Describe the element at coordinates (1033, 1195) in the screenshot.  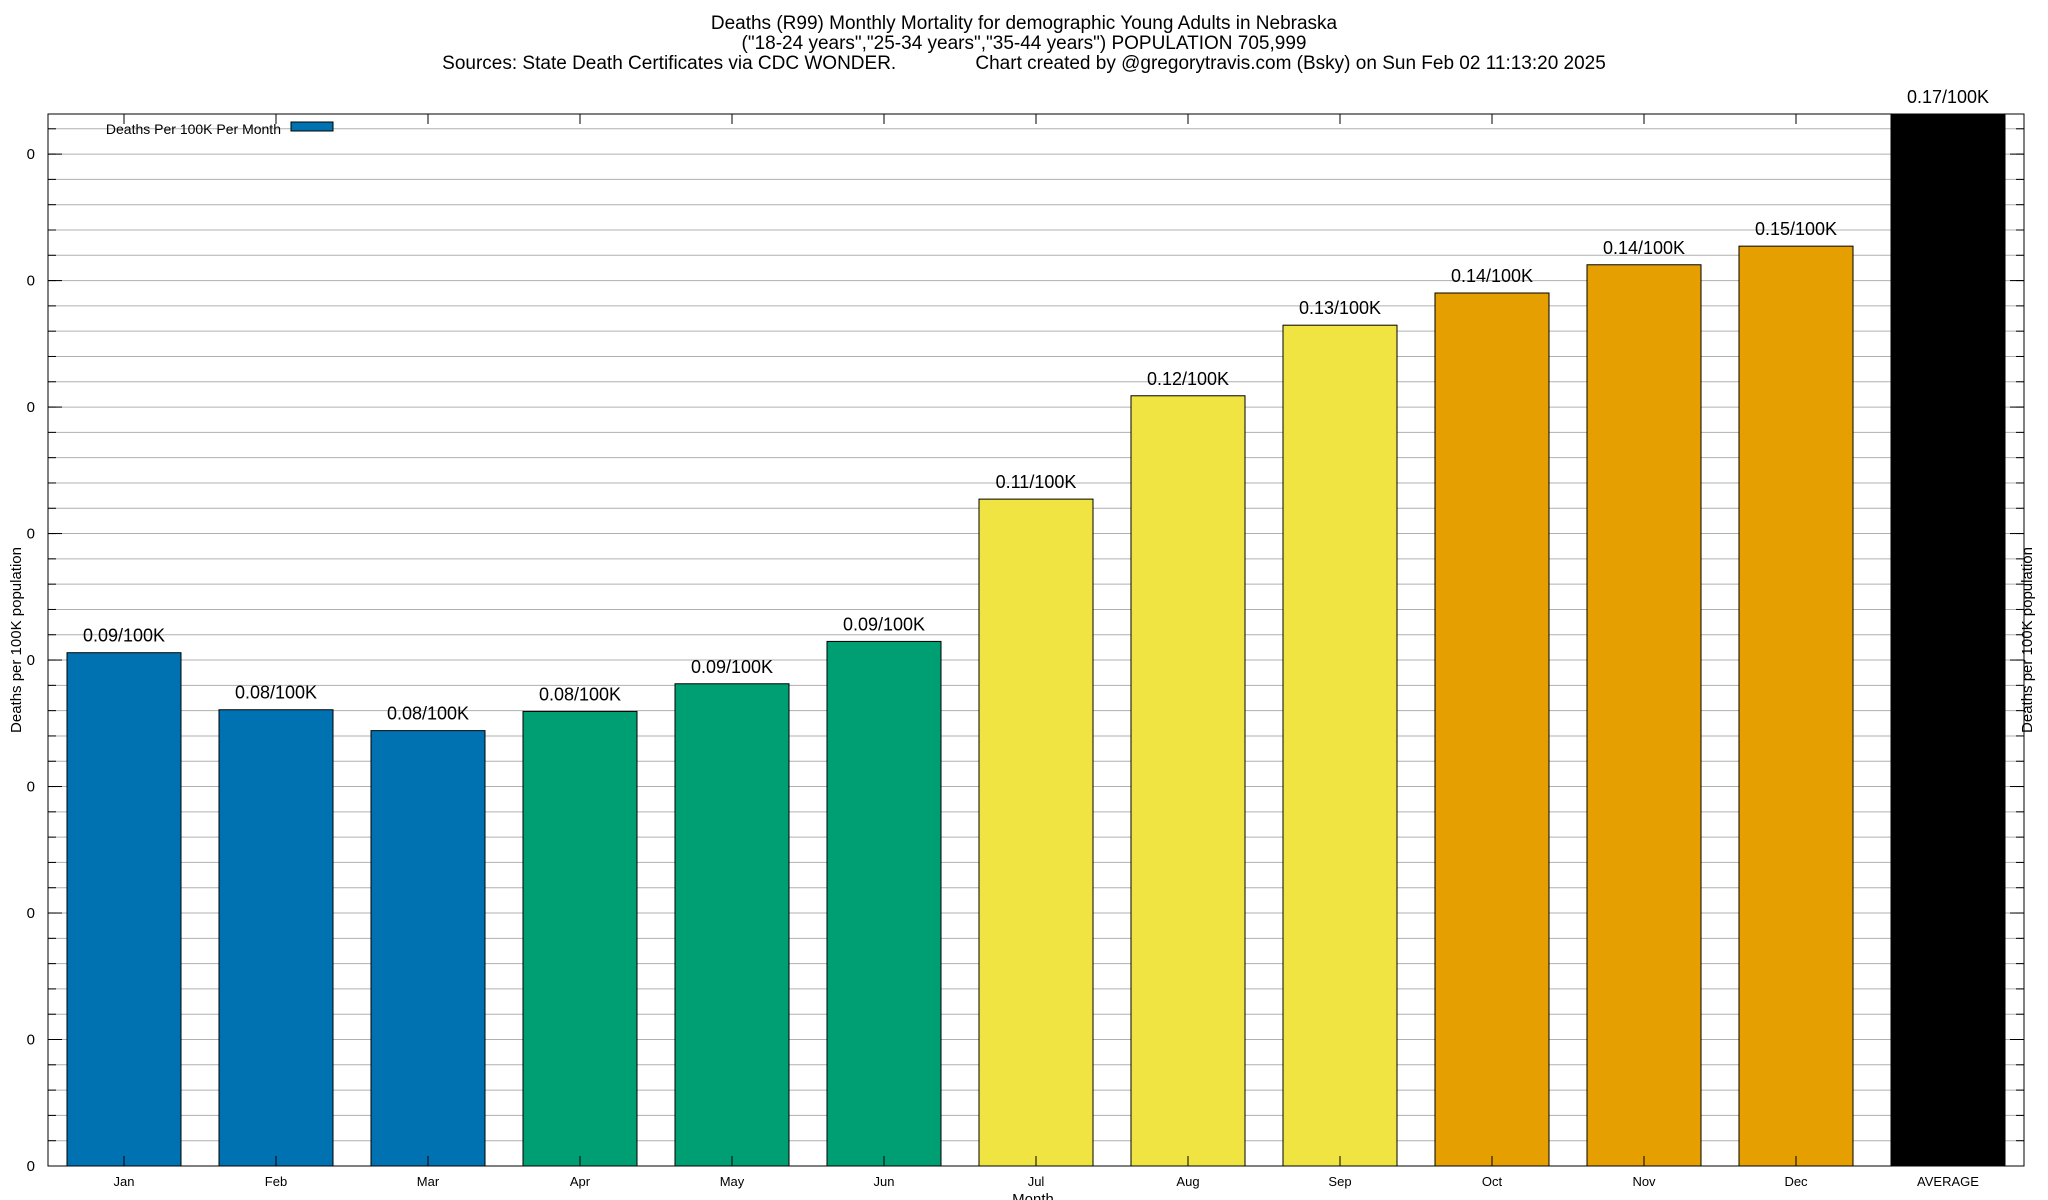
I see `x-axis-title: Month` at that location.